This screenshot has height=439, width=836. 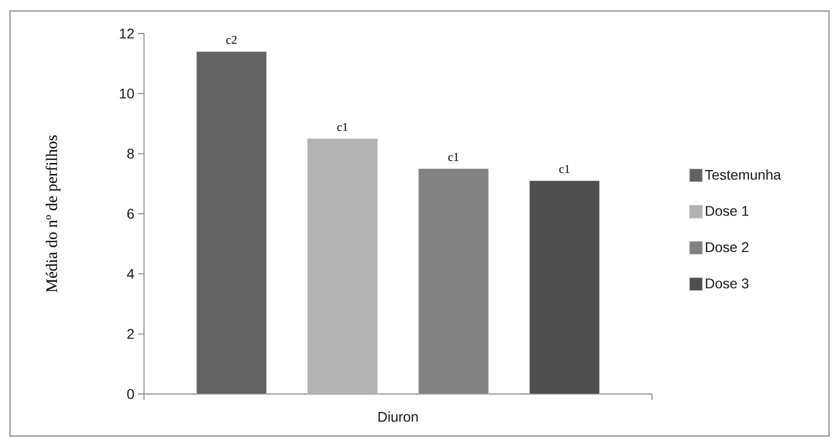 I want to click on y-tick-label: 10, so click(x=127, y=93).